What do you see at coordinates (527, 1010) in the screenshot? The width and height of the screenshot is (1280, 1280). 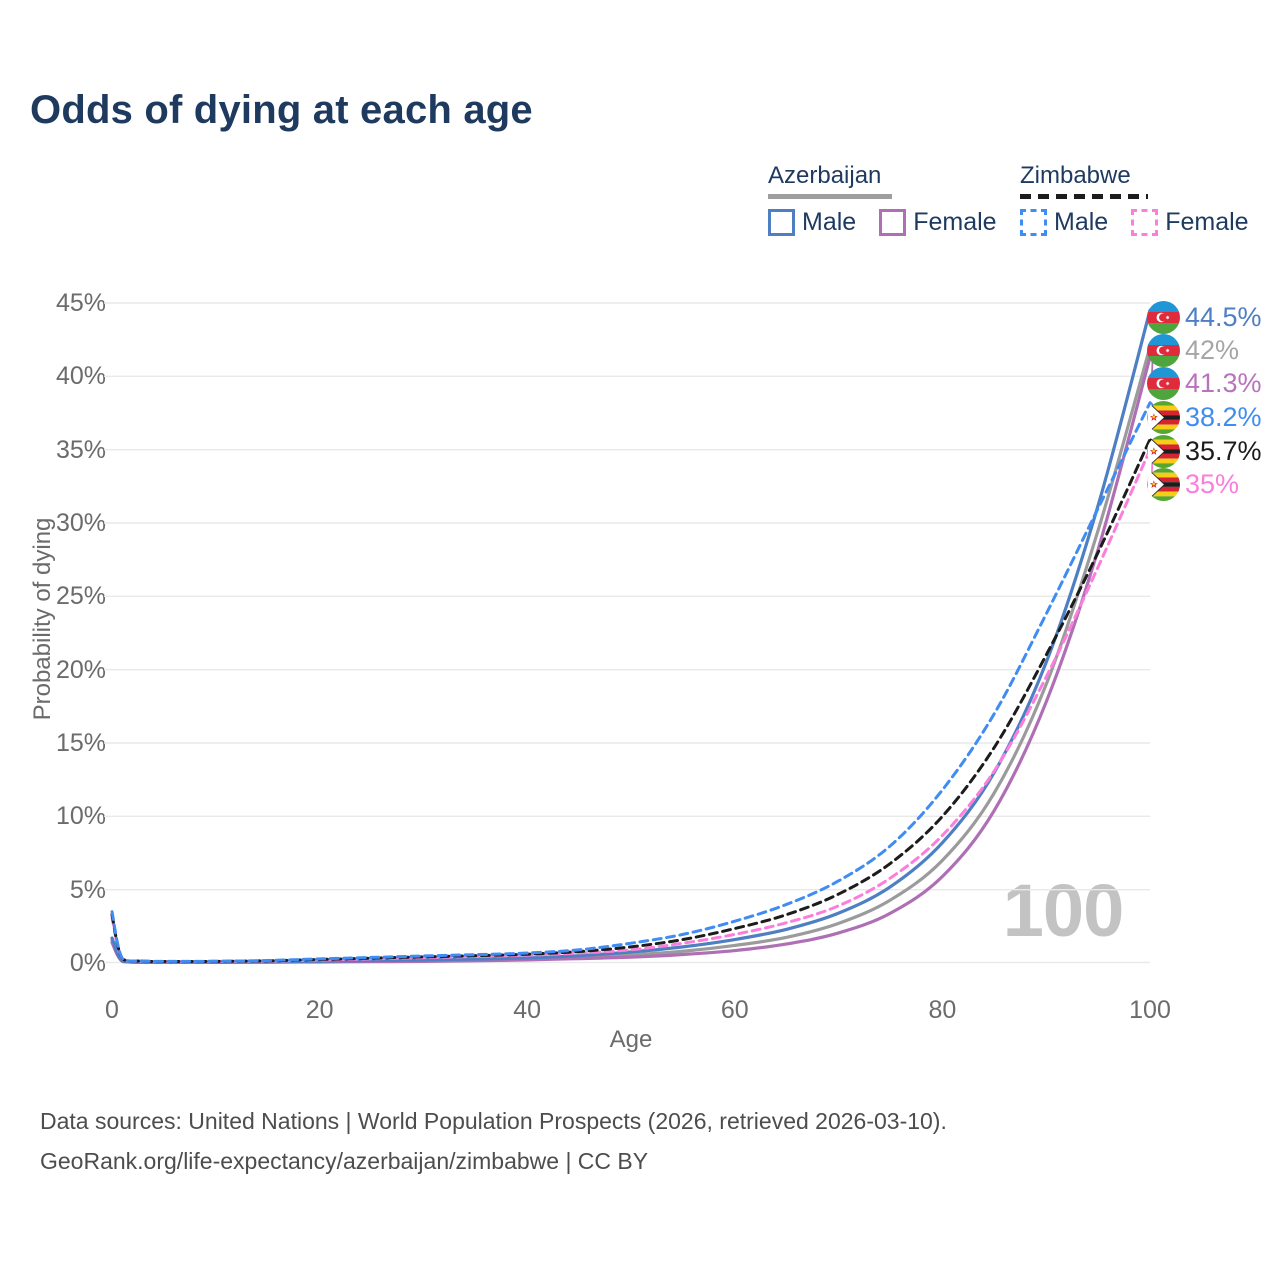 I see `x-tick-label: 40` at bounding box center [527, 1010].